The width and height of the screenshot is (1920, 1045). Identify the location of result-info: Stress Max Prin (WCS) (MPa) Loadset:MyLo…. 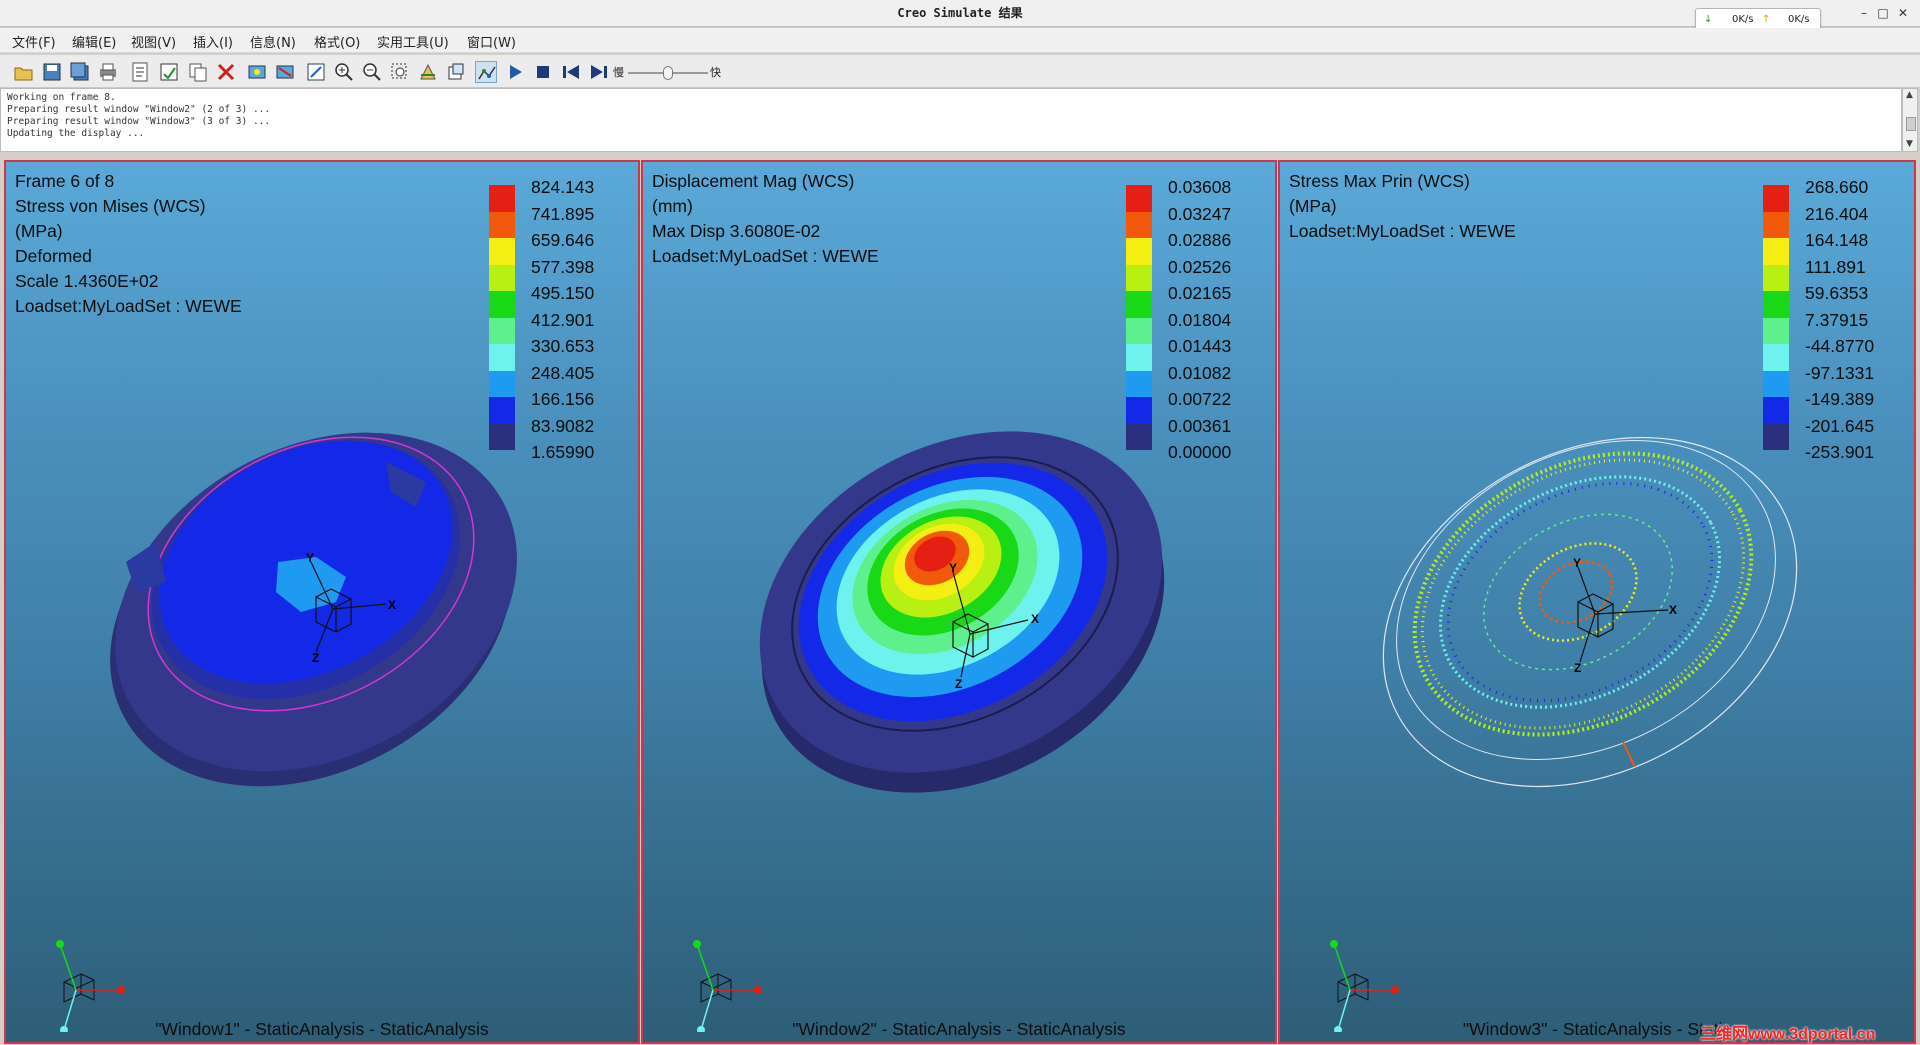
(1402, 206).